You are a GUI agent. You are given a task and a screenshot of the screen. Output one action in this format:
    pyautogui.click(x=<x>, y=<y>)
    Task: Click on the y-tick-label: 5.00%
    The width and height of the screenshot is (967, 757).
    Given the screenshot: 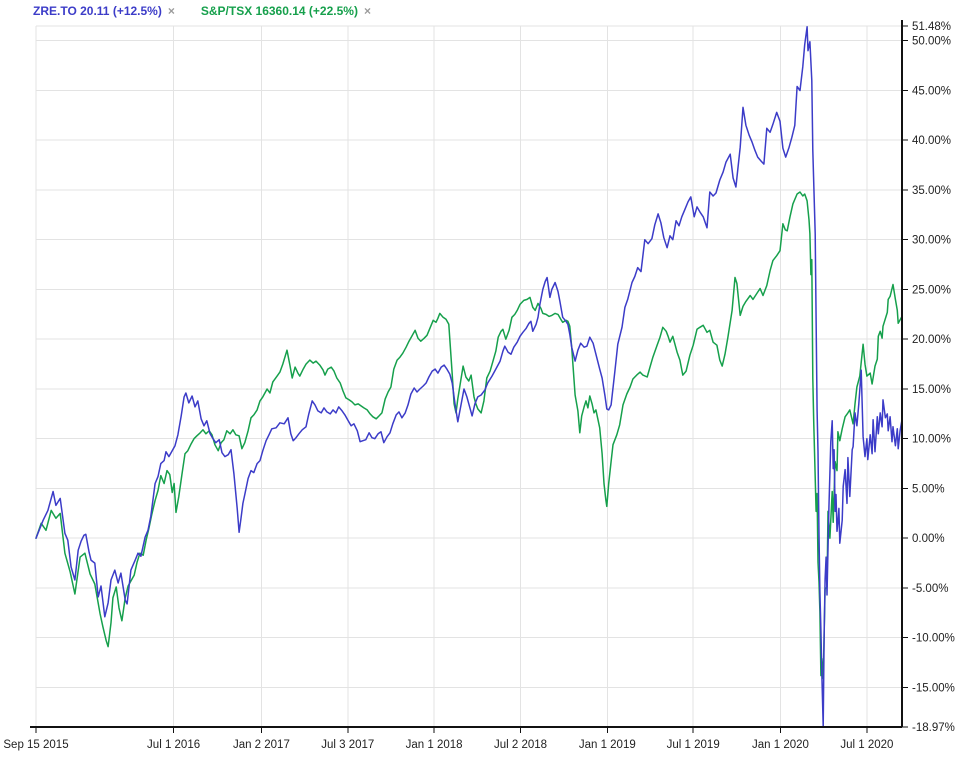 What is the action you would take?
    pyautogui.click(x=928, y=490)
    